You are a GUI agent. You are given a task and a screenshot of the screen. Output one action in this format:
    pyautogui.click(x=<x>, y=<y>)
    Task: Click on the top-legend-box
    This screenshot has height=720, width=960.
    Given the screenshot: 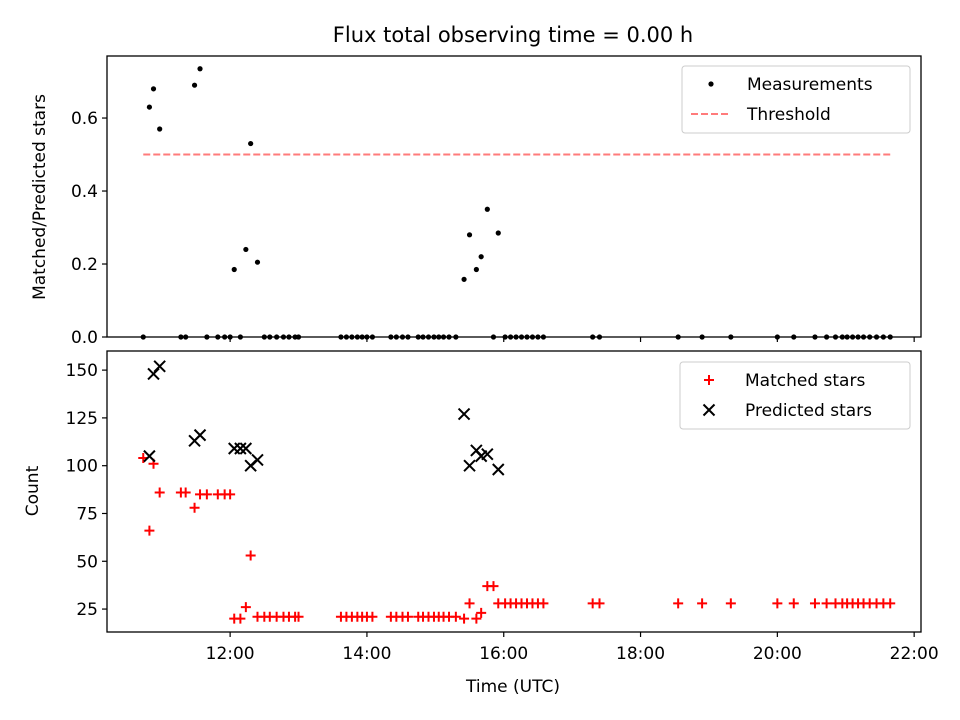 What is the action you would take?
    pyautogui.click(x=796, y=99)
    